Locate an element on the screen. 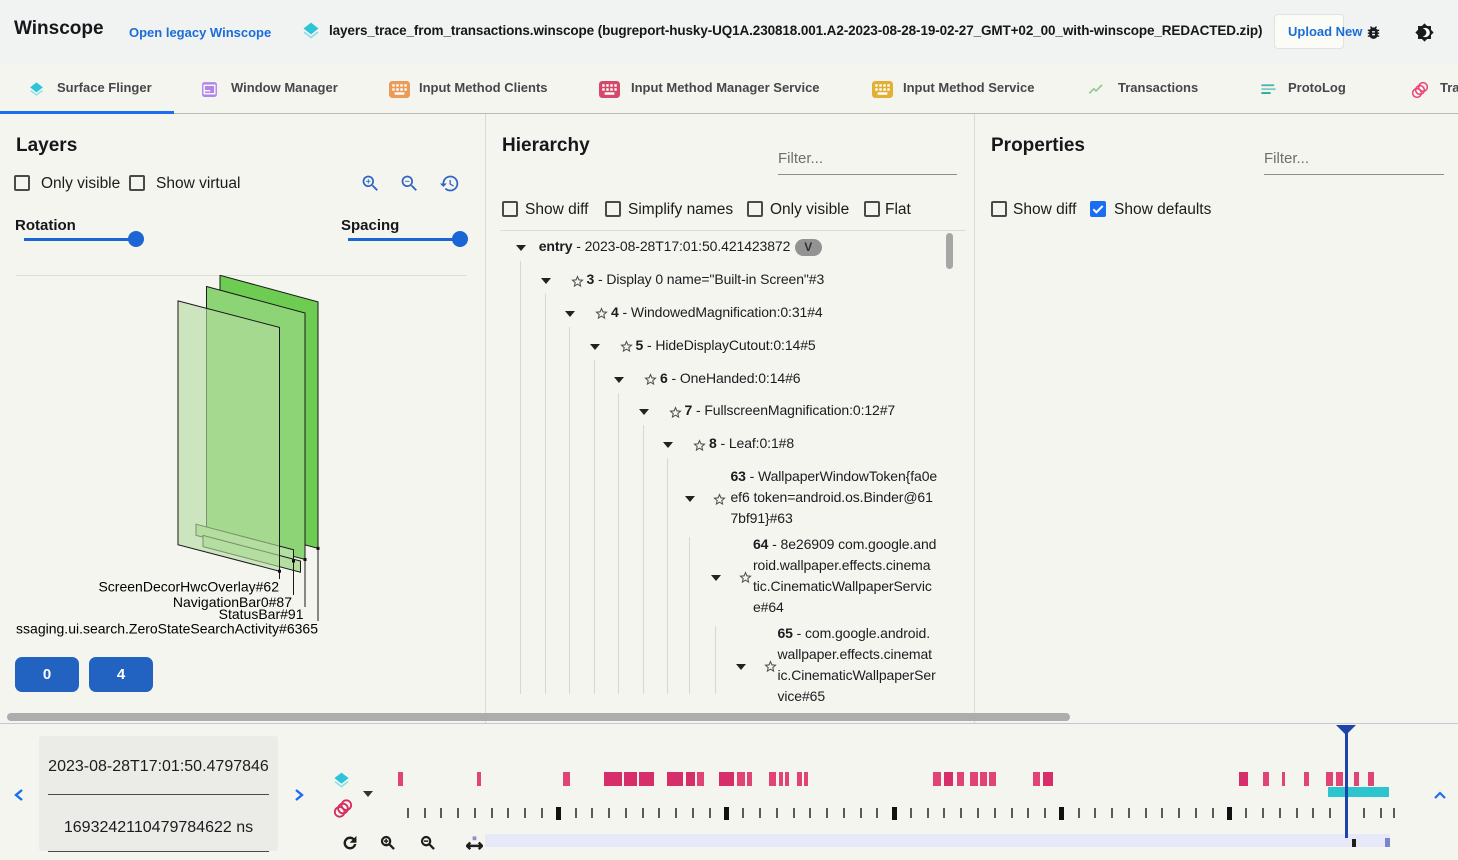 The height and width of the screenshot is (860, 1458). svg-text: ScreenDecorHwcOverlay#62 is located at coordinates (188, 587).